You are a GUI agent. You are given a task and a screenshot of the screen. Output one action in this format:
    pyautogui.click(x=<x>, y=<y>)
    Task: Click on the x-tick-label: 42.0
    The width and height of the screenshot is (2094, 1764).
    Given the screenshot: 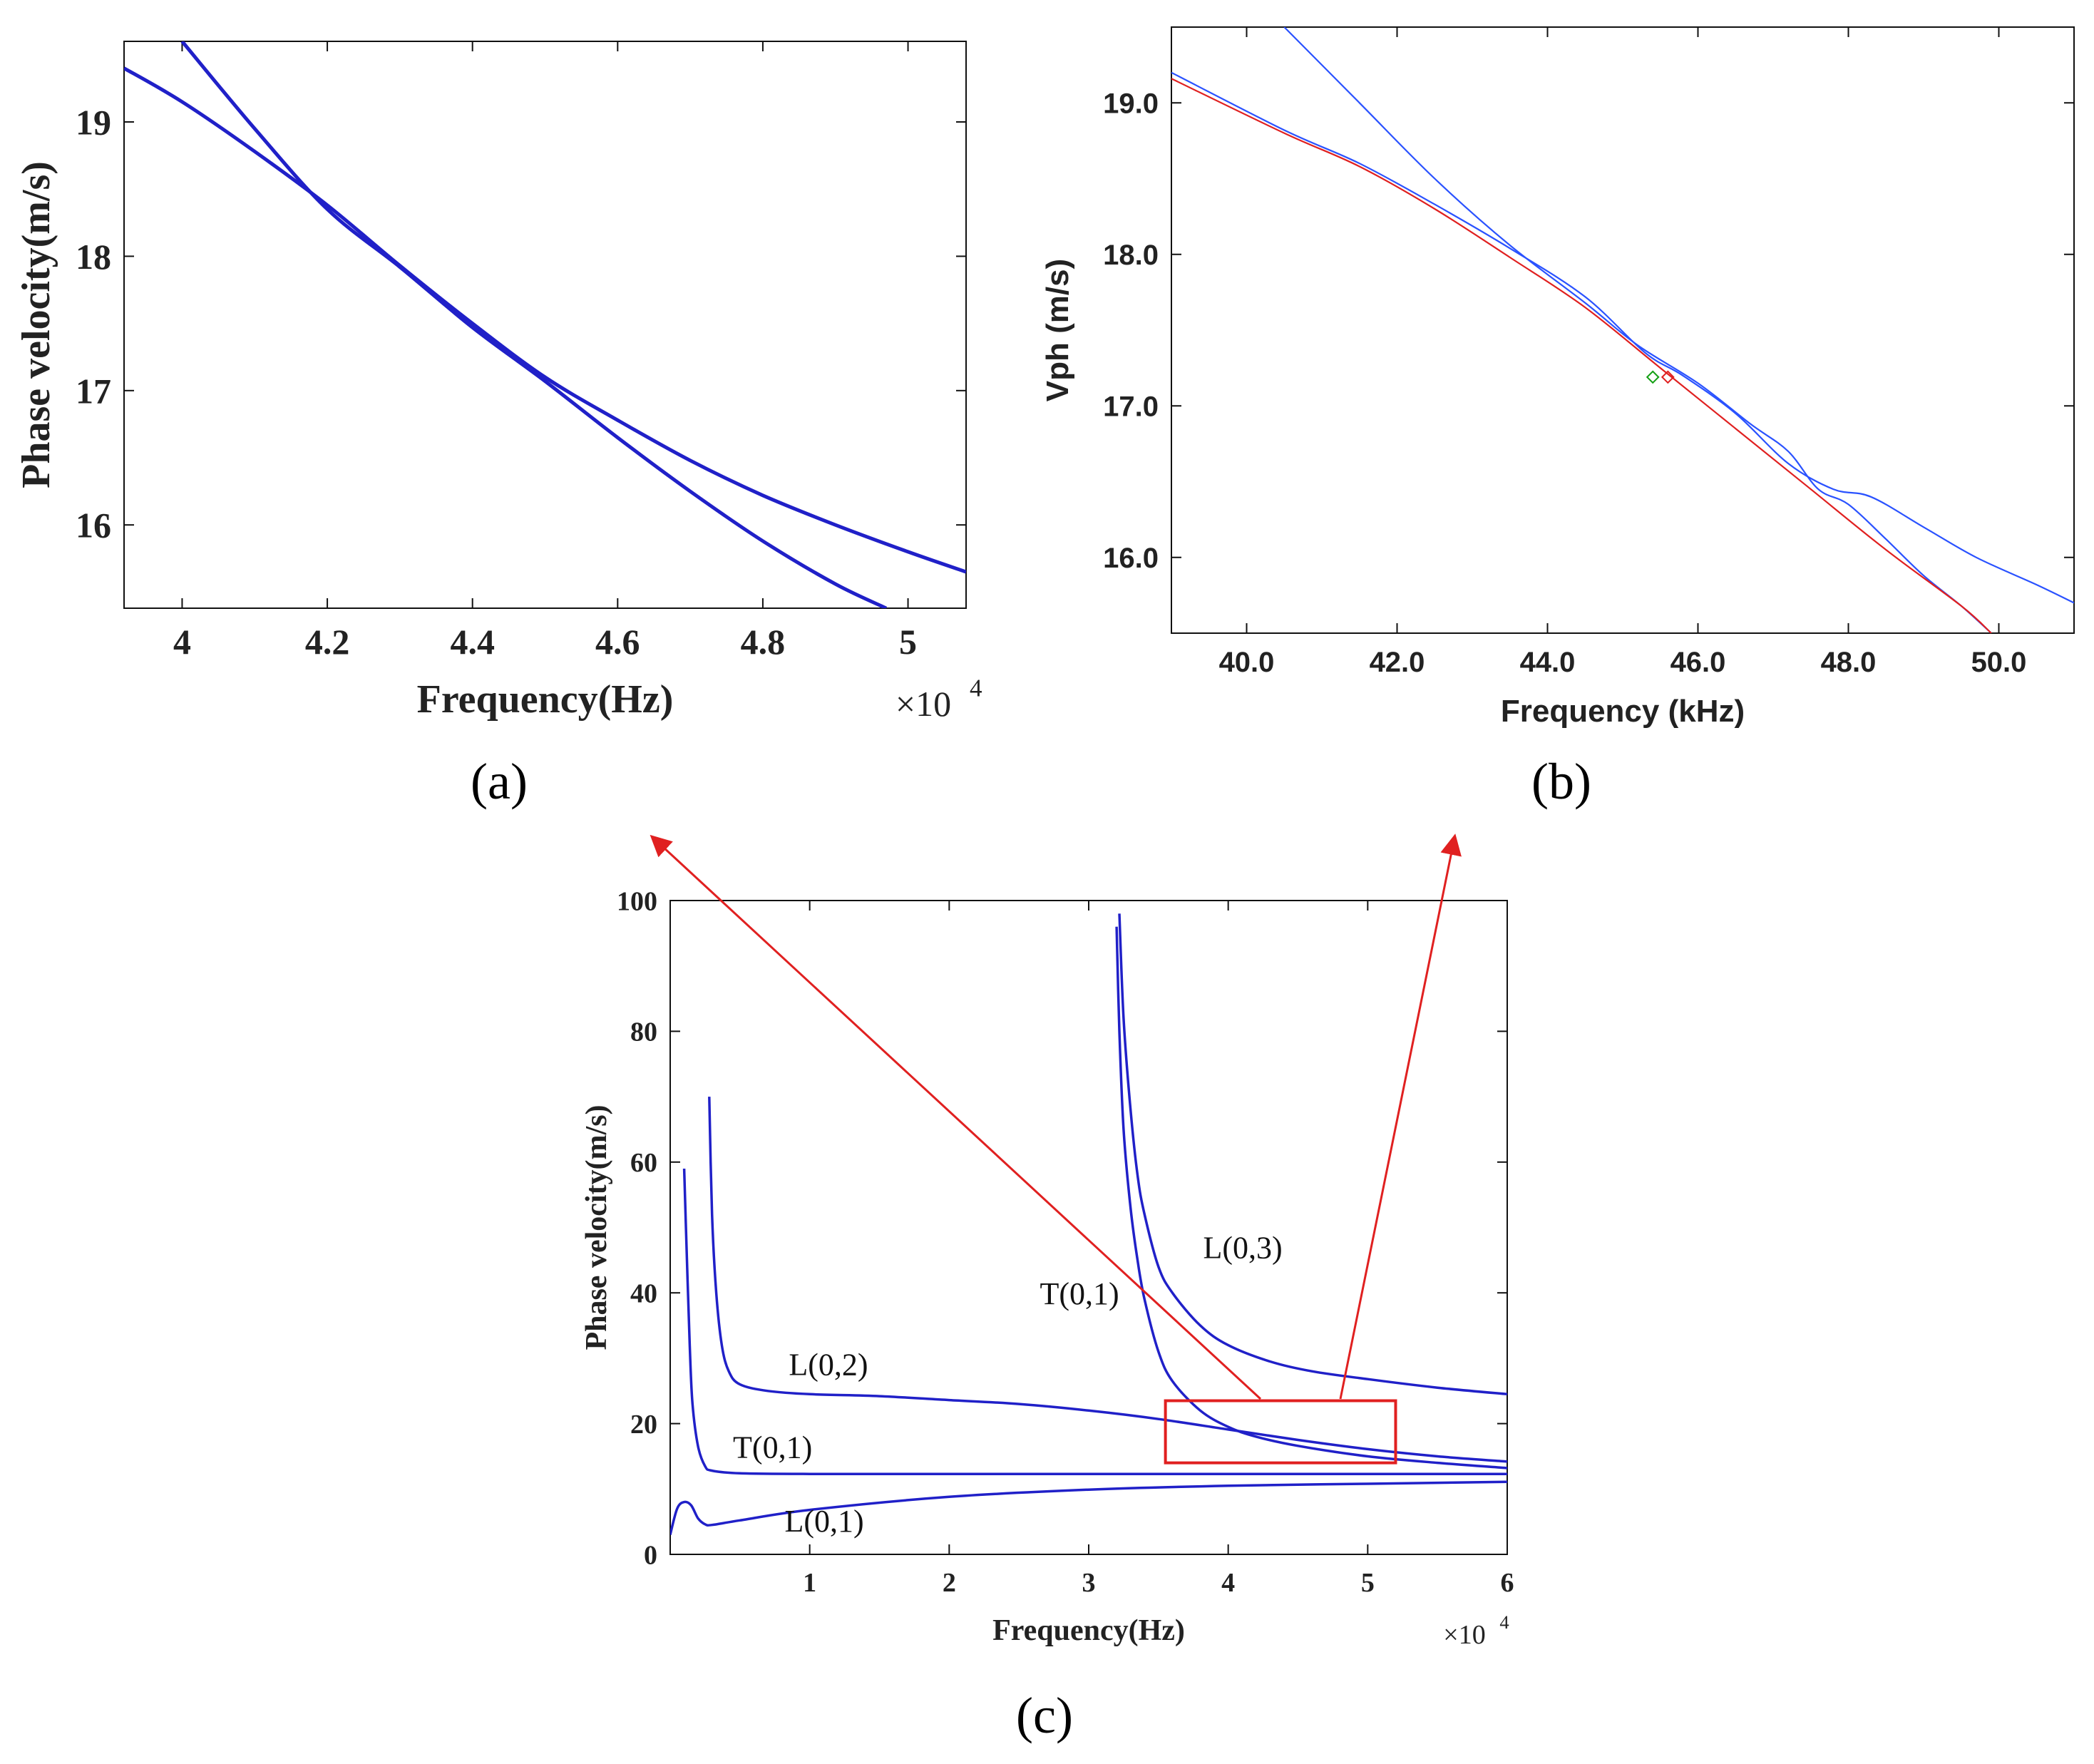 What is the action you would take?
    pyautogui.click(x=1397, y=662)
    